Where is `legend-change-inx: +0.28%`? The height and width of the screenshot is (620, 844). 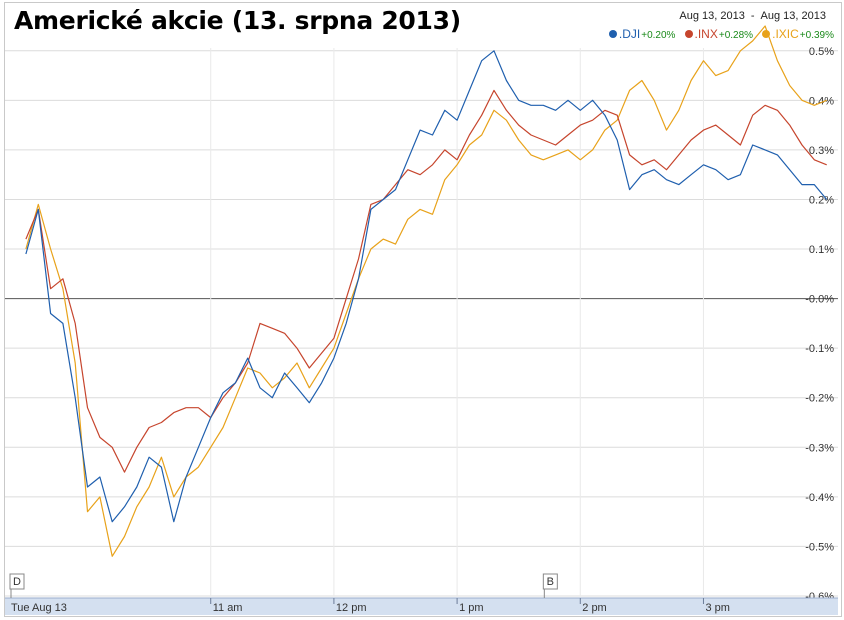 legend-change-inx: +0.28% is located at coordinates (736, 35).